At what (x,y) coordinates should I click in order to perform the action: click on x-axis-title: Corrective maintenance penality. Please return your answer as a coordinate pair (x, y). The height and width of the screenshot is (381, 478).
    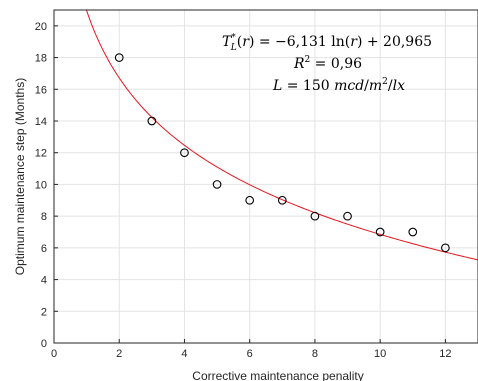
    Looking at the image, I should click on (277, 375).